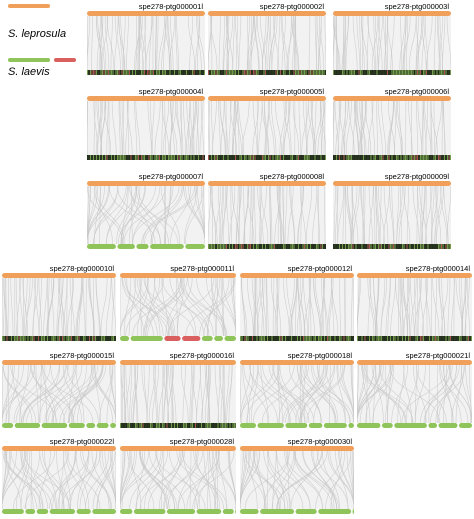 The width and height of the screenshot is (474, 519). I want to click on panel-title: spe278-ptg000012l, so click(319, 268).